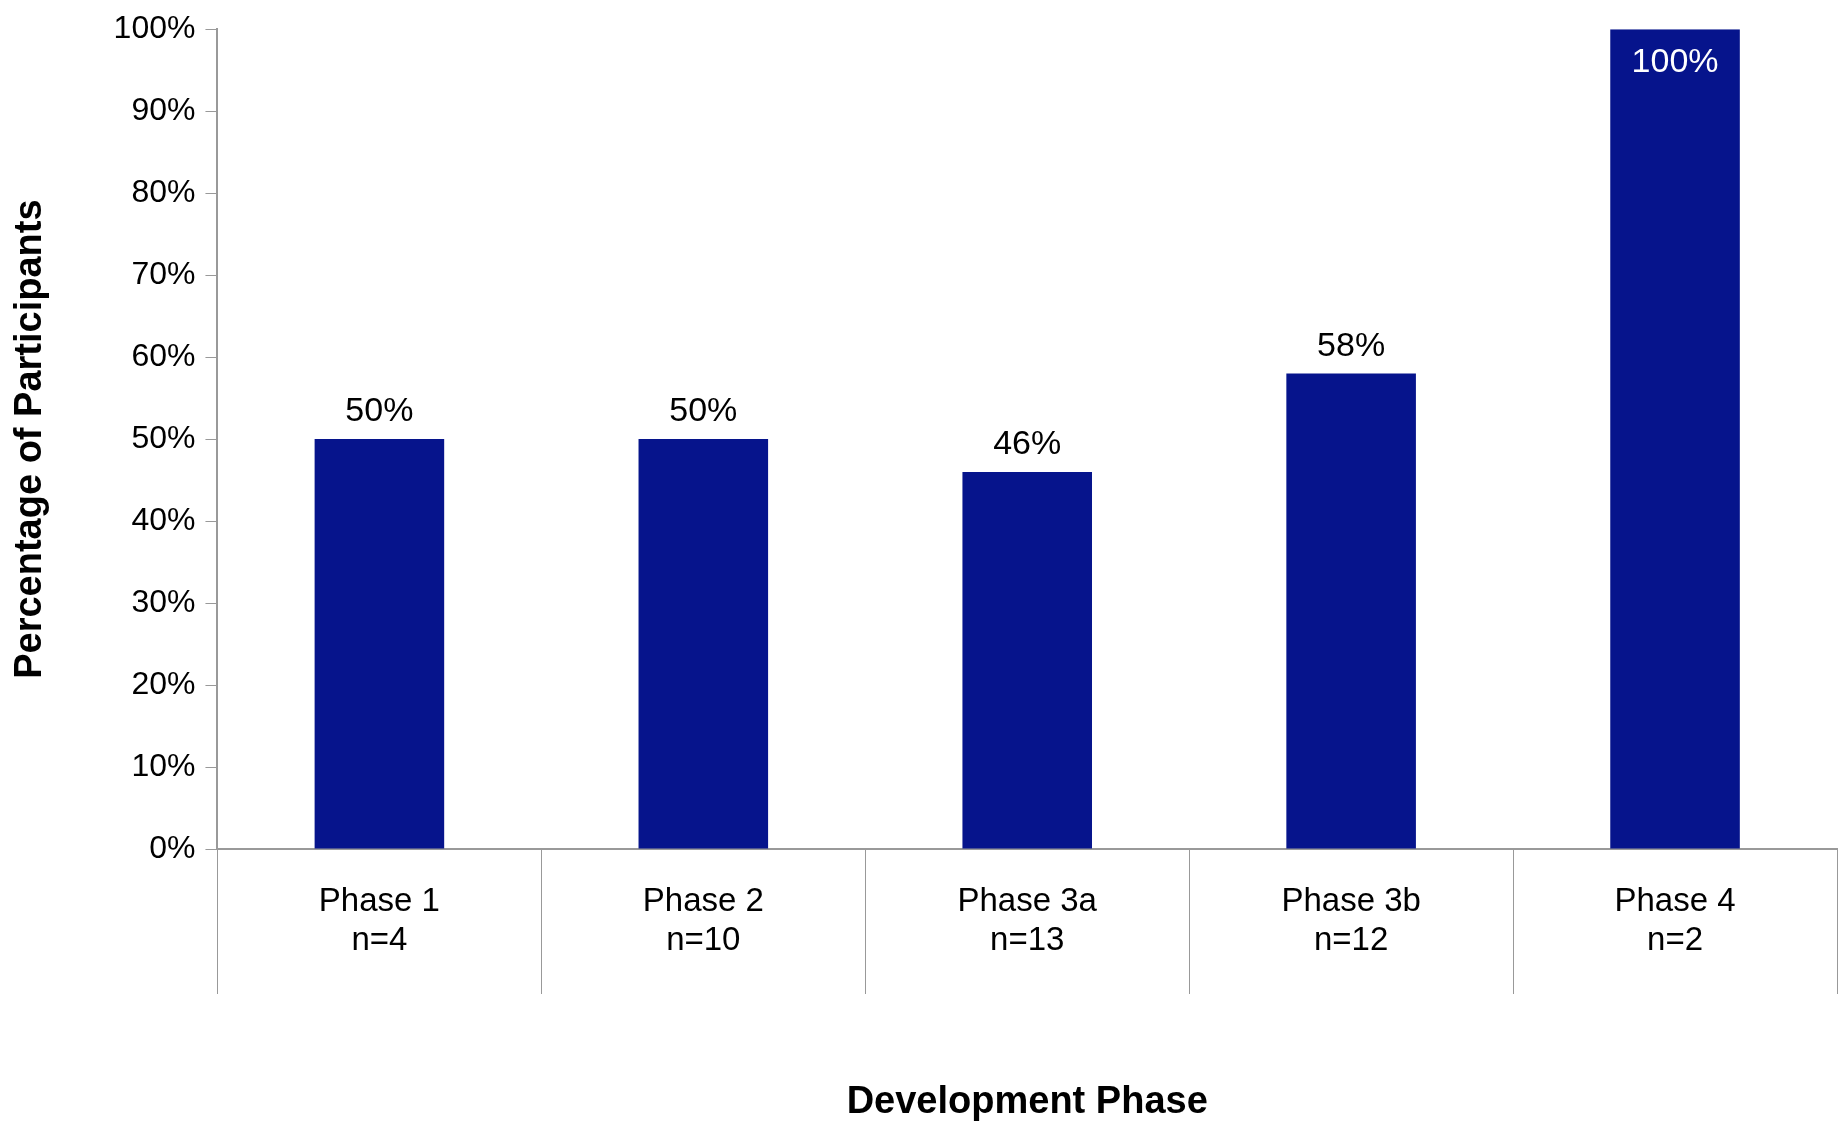 Image resolution: width=1839 pixels, height=1139 pixels. Describe the element at coordinates (1675, 59) in the screenshot. I see `data-label: 100%` at that location.